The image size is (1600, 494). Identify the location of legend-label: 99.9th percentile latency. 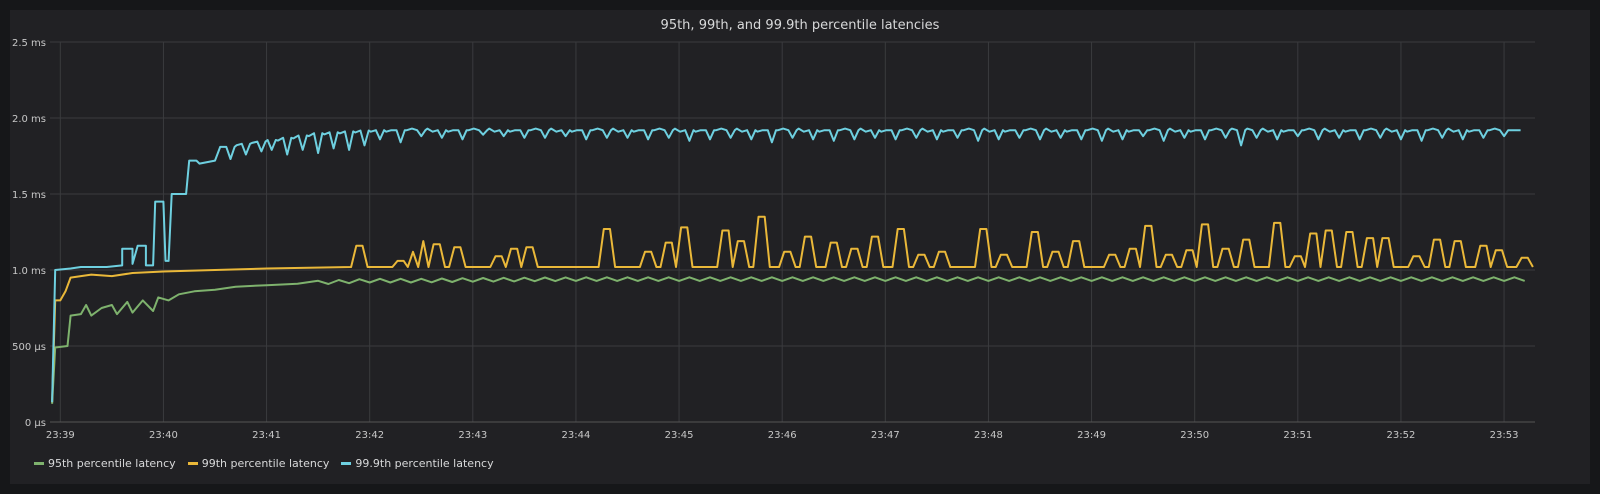
(424, 463).